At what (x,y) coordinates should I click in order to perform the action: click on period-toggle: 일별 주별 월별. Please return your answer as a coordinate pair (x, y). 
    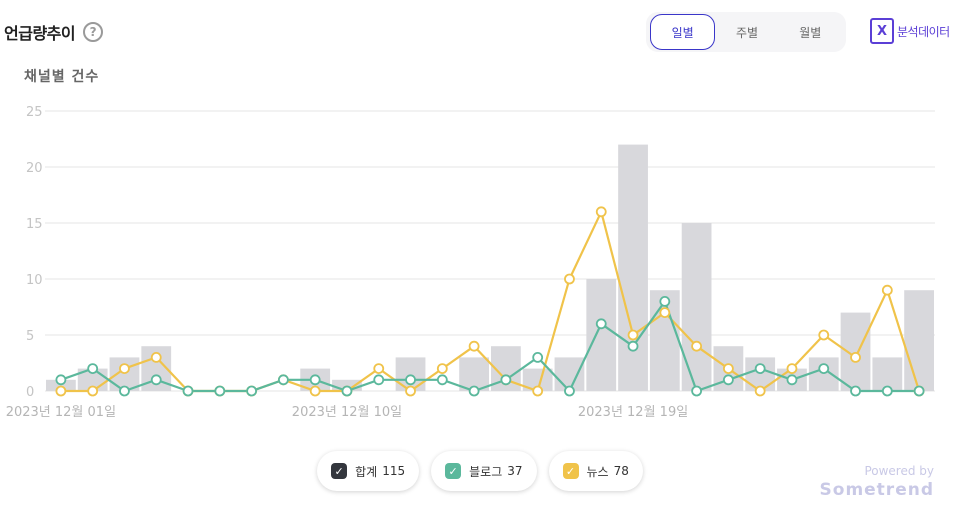
    Looking at the image, I should click on (746, 32).